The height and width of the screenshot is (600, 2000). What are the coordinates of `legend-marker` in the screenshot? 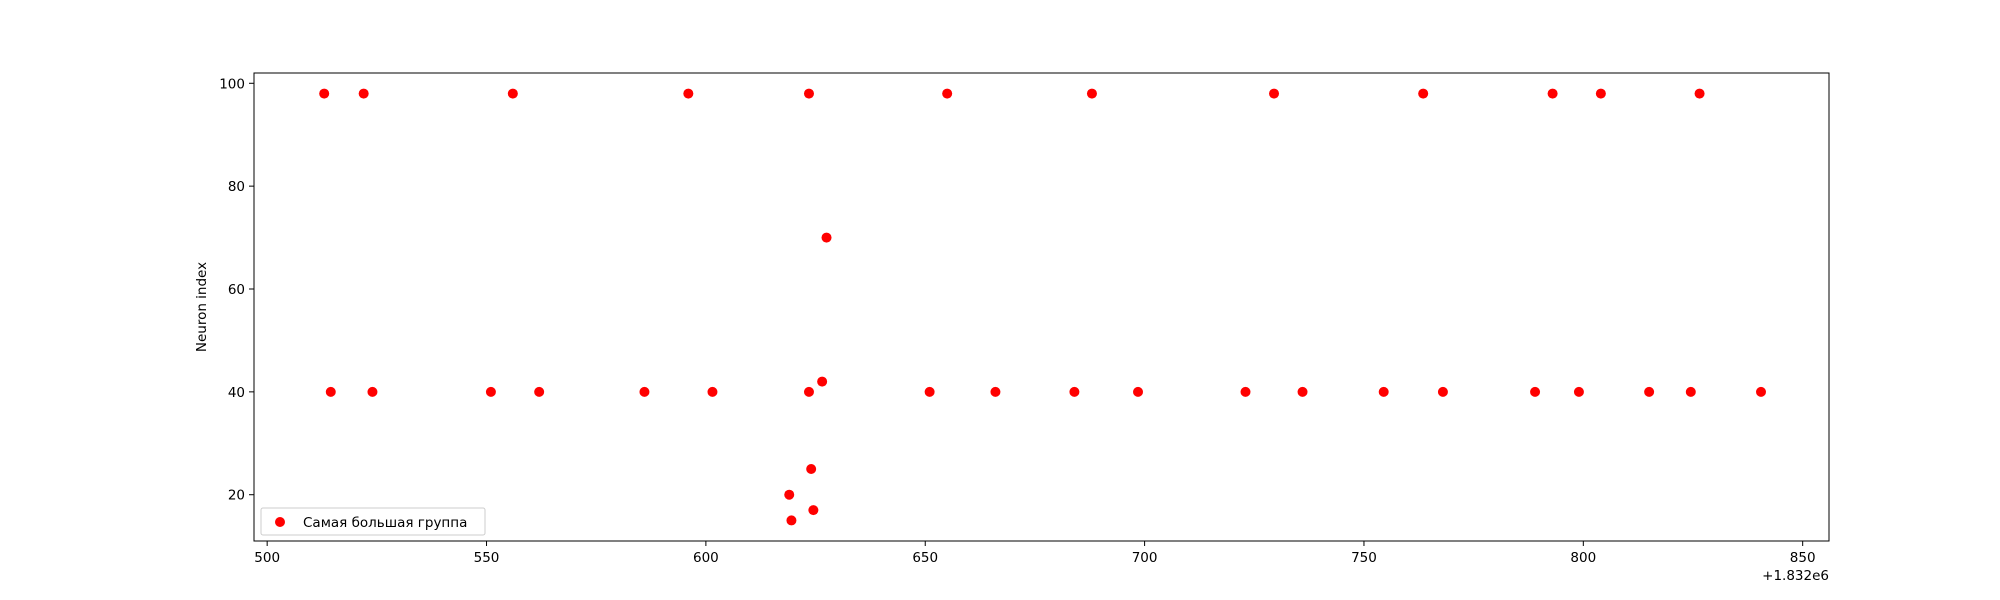 It's located at (280, 522).